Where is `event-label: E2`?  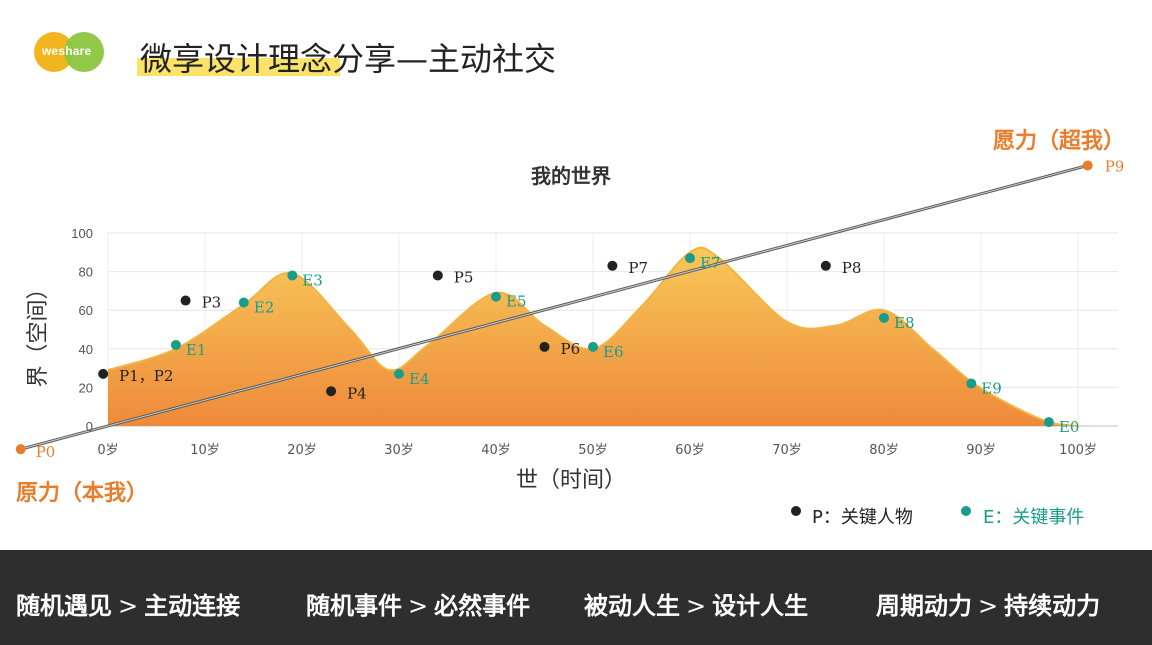
event-label: E2 is located at coordinates (264, 307).